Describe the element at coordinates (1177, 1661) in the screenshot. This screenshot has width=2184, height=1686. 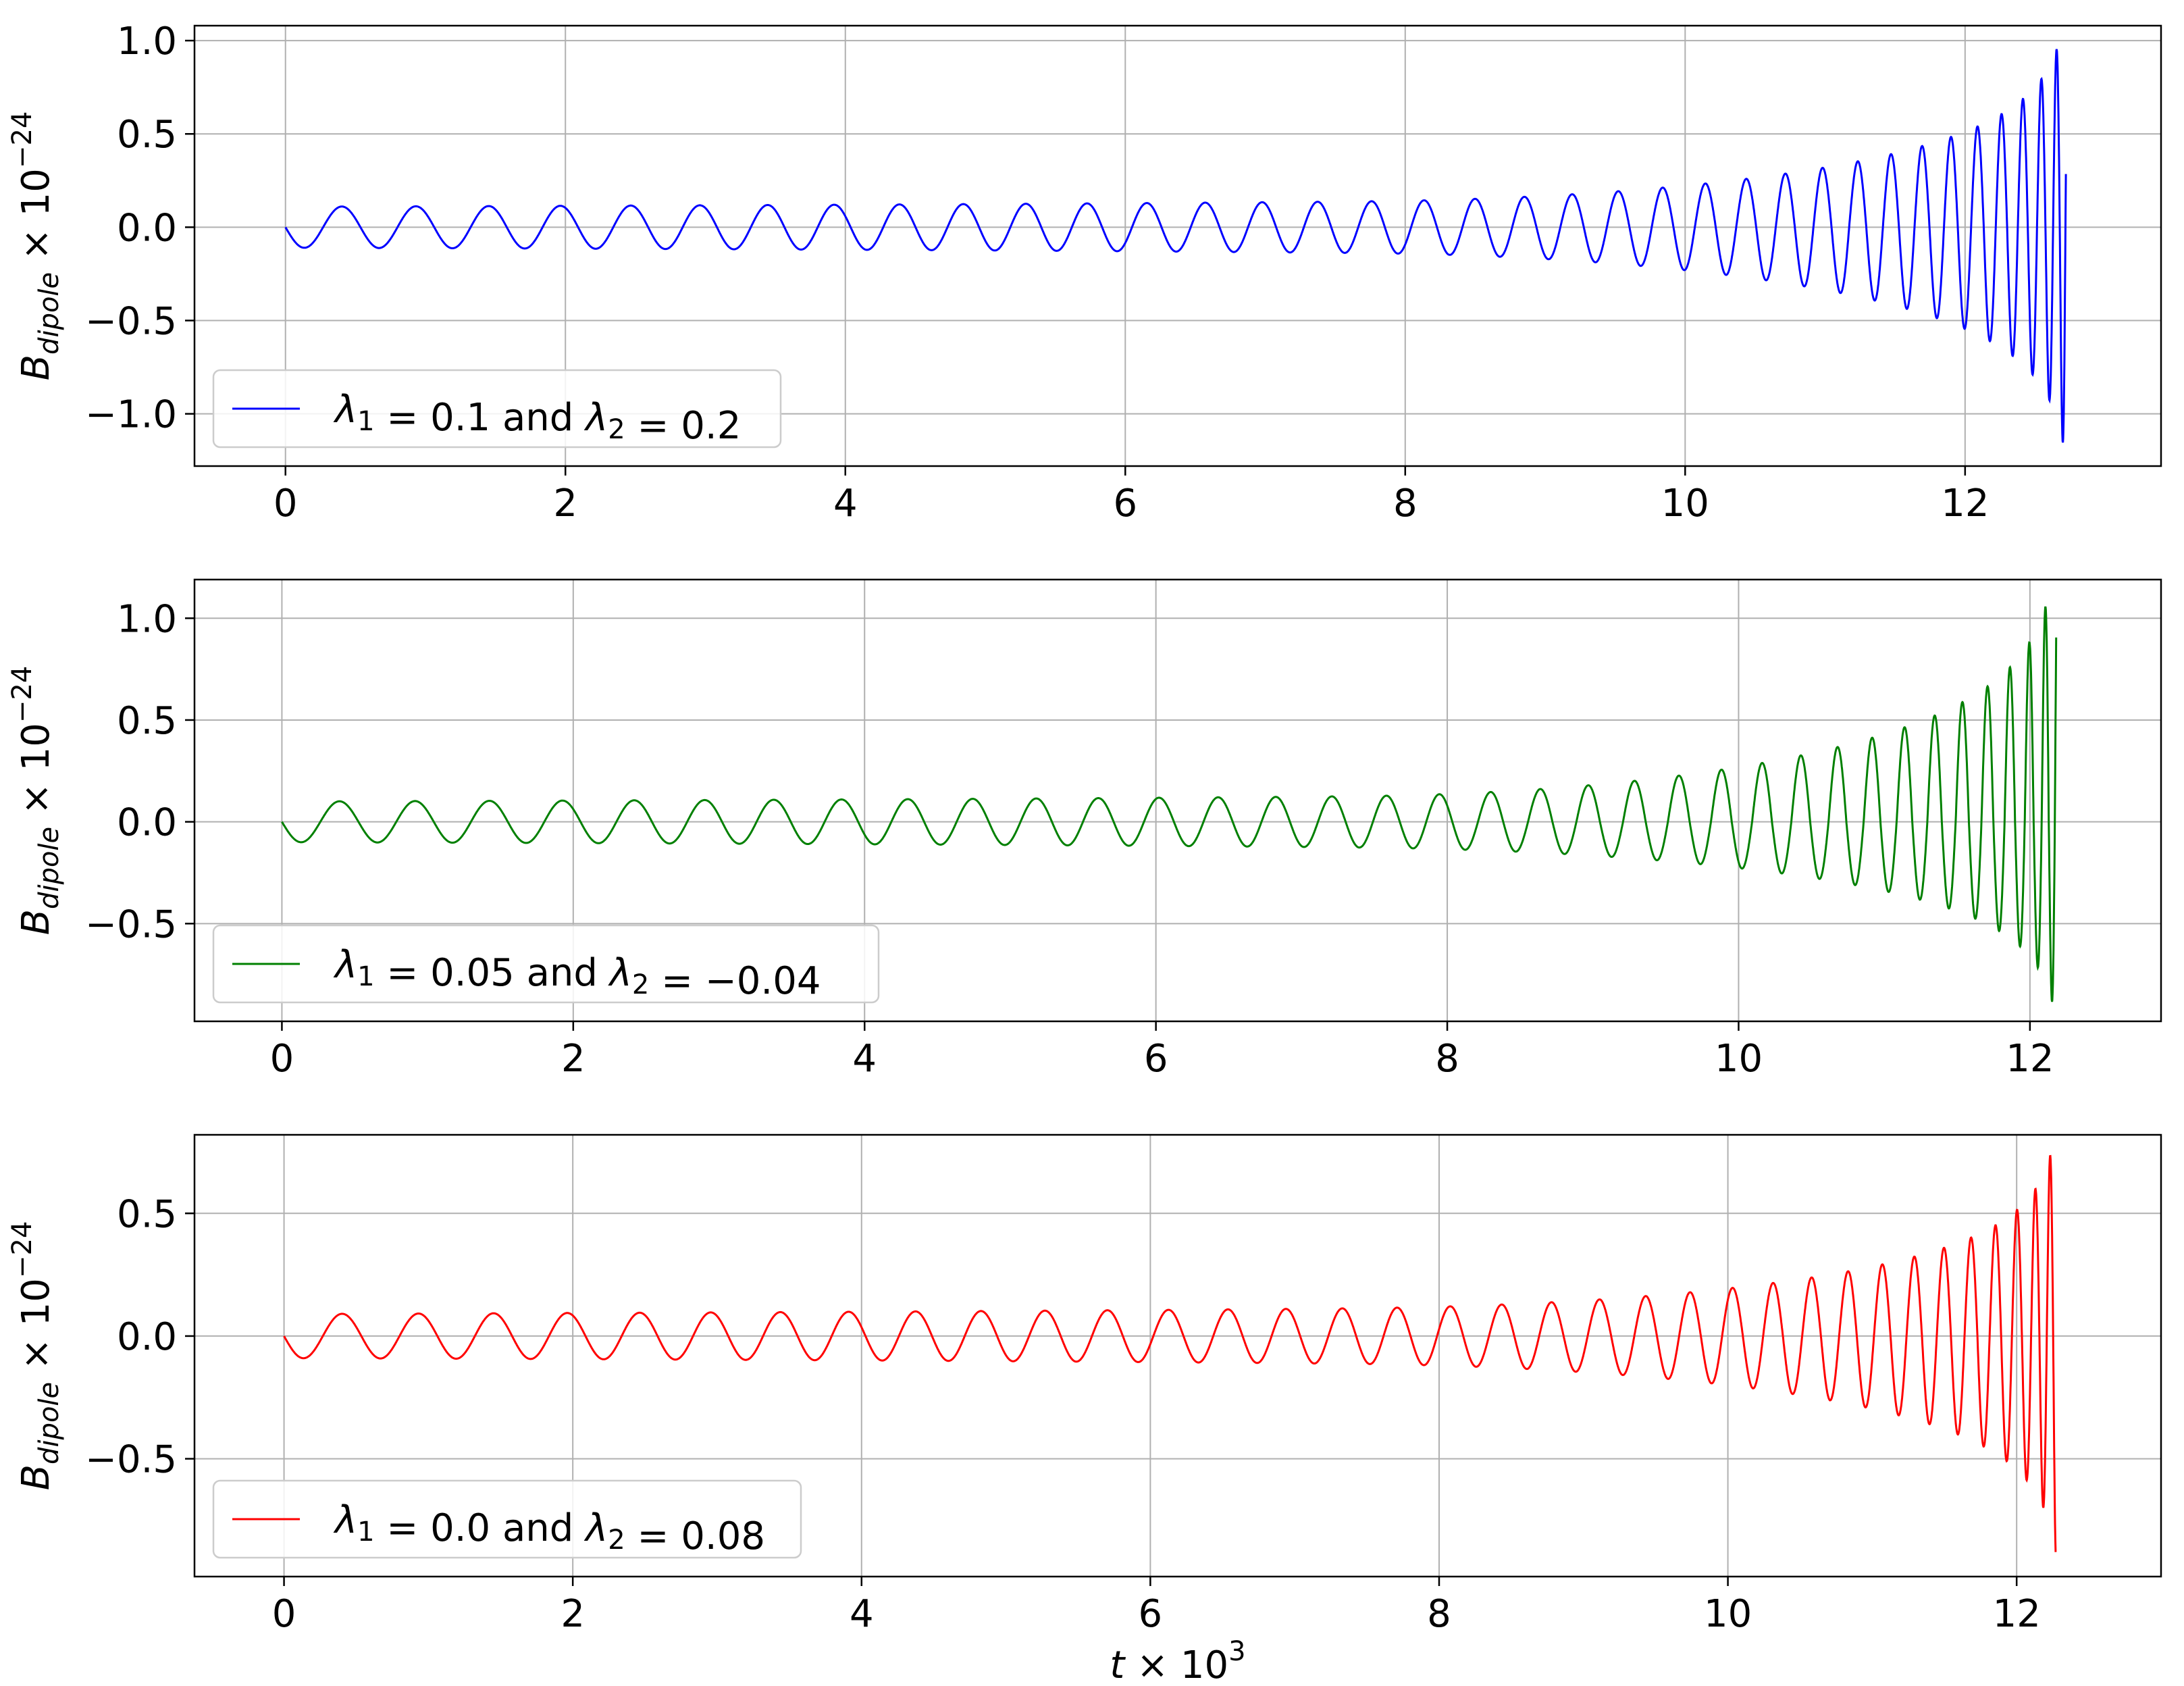
I see `x-axis-label: t × 103` at that location.